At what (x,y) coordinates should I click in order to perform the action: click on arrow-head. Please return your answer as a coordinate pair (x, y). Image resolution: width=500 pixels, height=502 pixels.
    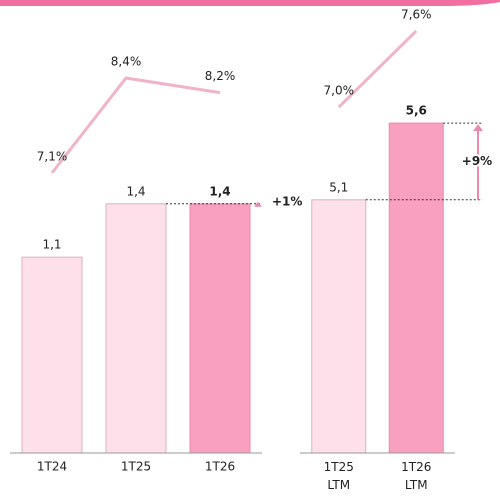
    Looking at the image, I should click on (478, 128).